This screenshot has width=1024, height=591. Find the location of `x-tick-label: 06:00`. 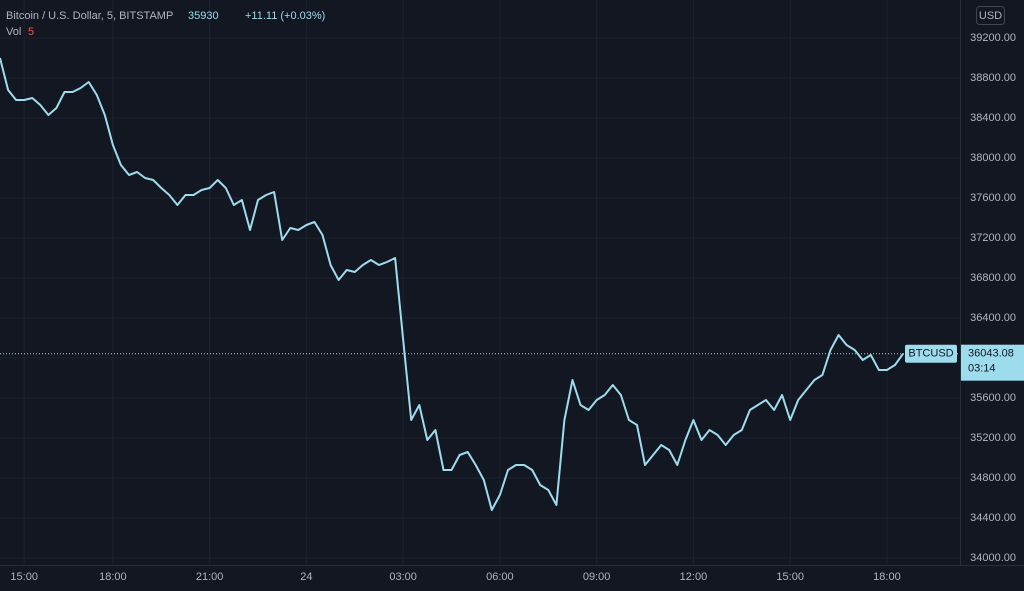

x-tick-label: 06:00 is located at coordinates (500, 577).